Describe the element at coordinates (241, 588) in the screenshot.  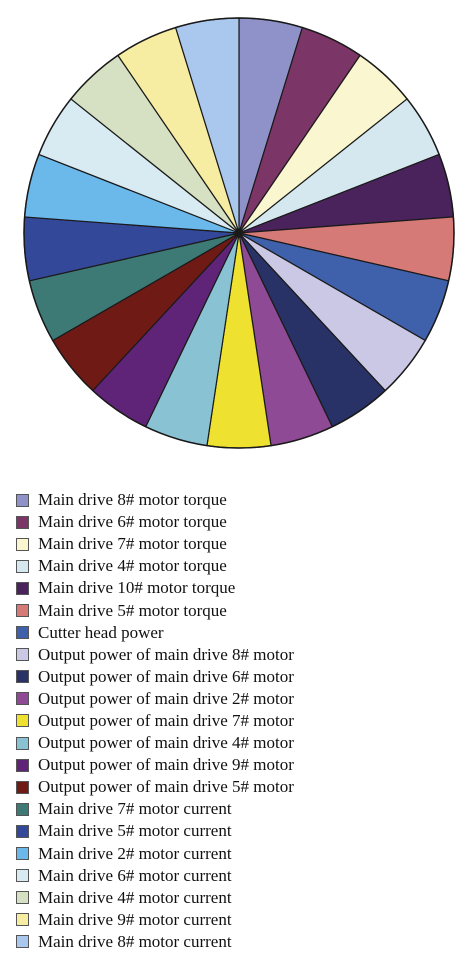
I see `legend-item: Main drive 10# motor torque` at that location.